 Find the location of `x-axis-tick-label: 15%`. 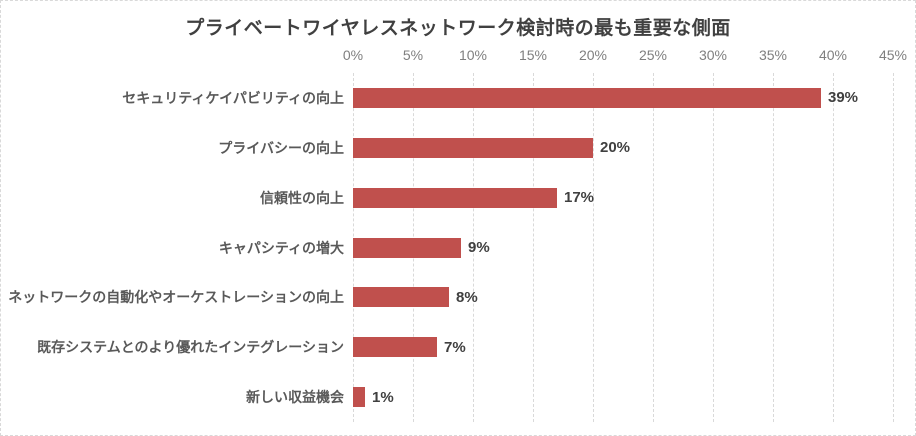

x-axis-tick-label: 15% is located at coordinates (533, 55).